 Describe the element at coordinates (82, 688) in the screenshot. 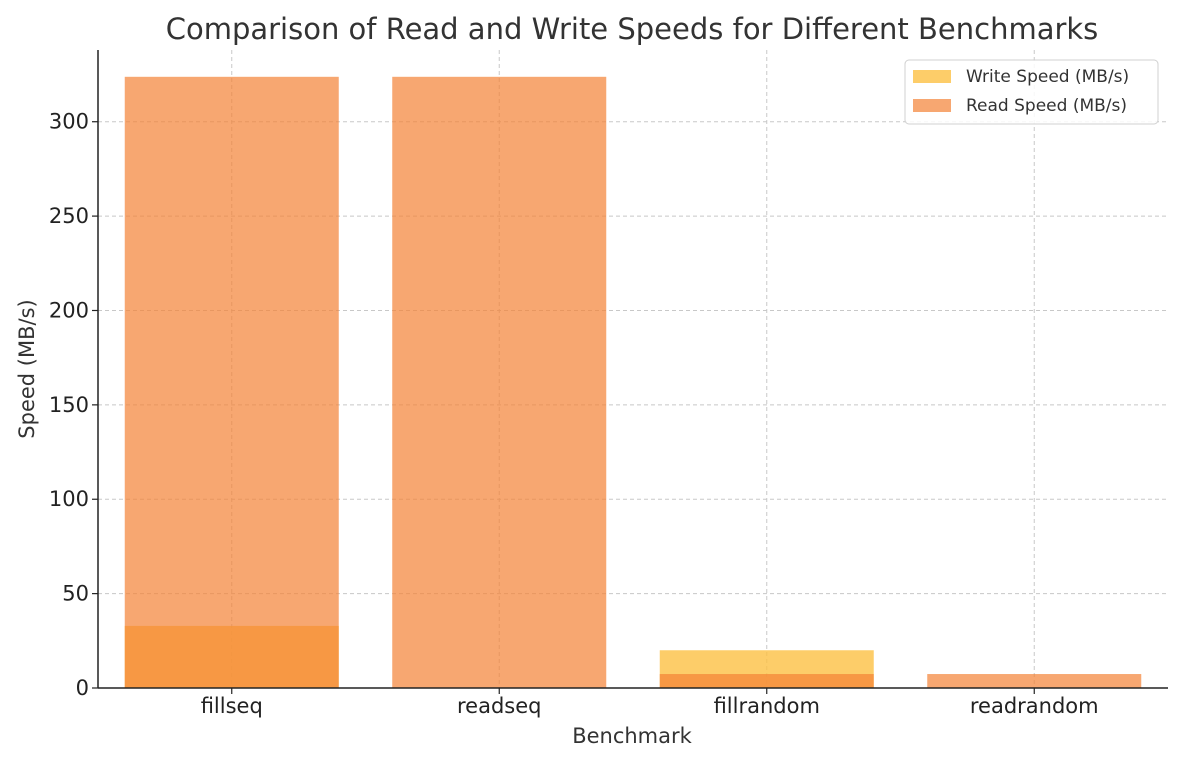

I see `y-tick-label: 0` at that location.